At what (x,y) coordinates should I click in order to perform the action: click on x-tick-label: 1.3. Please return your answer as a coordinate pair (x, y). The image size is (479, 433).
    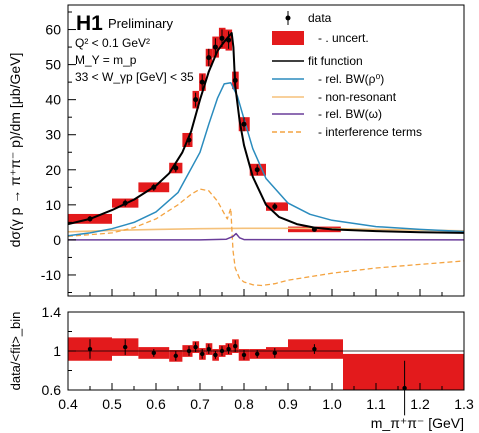
    Looking at the image, I should click on (464, 404).